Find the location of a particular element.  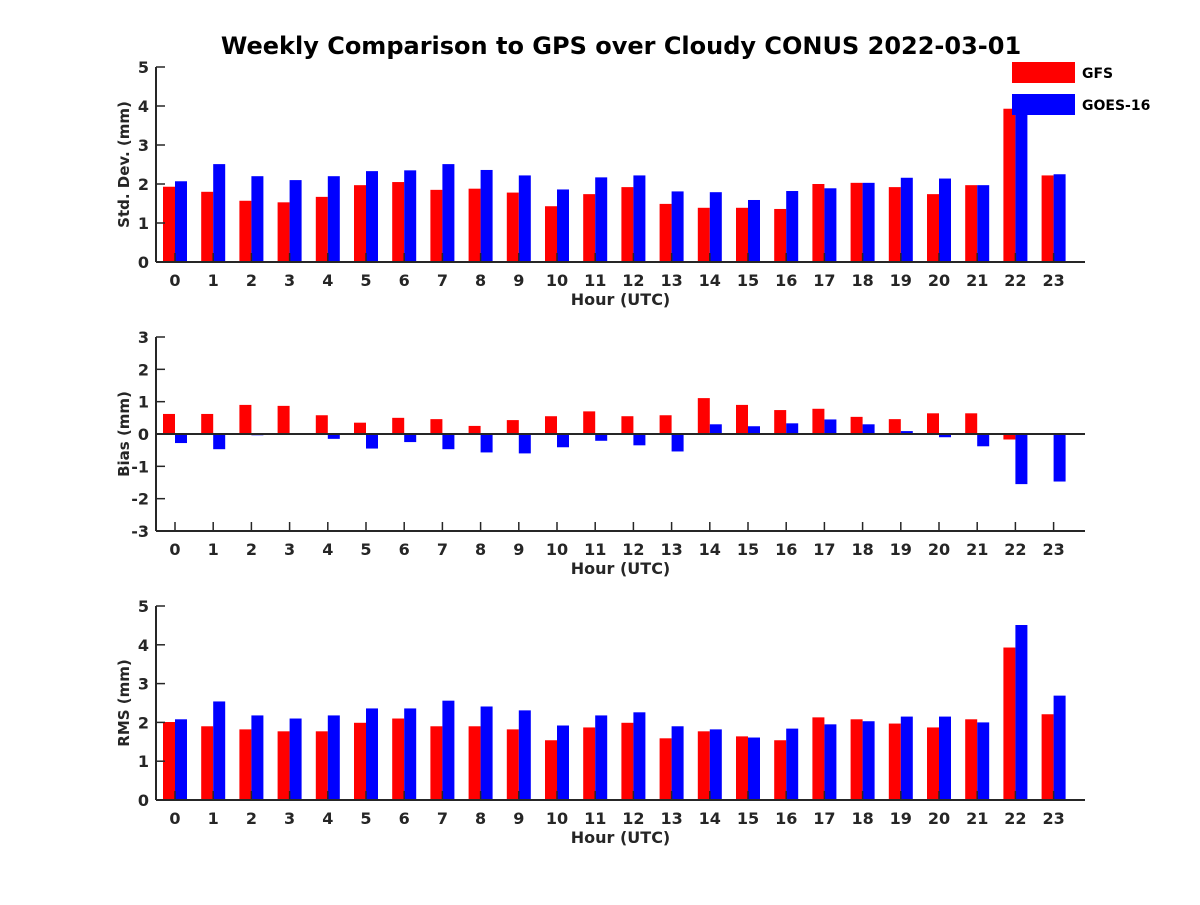

x-tick-label: 16 is located at coordinates (786, 280).